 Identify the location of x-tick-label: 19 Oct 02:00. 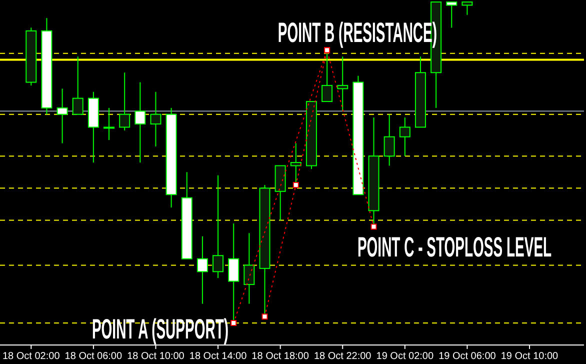
(405, 356).